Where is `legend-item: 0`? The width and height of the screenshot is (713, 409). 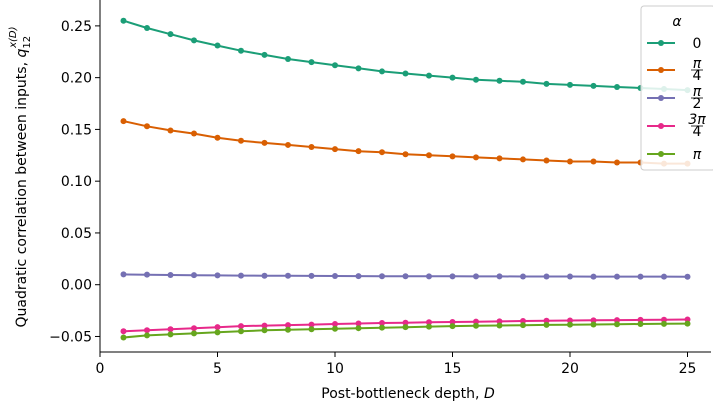
legend-item: 0 is located at coordinates (674, 44).